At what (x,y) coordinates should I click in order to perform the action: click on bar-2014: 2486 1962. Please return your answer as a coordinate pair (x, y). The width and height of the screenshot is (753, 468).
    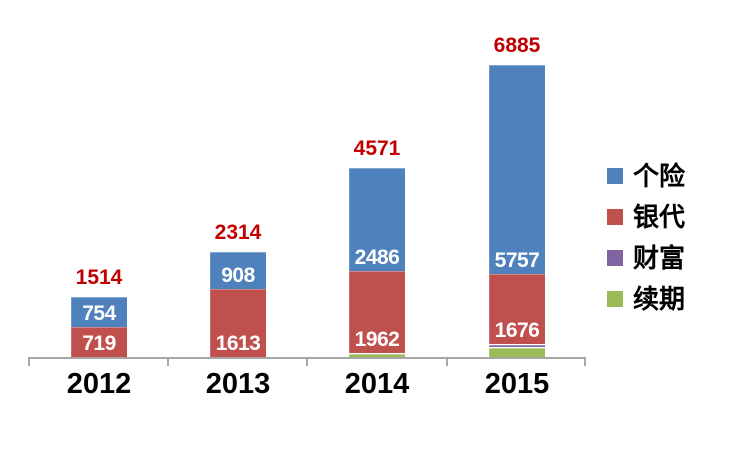
    Looking at the image, I should click on (377, 262).